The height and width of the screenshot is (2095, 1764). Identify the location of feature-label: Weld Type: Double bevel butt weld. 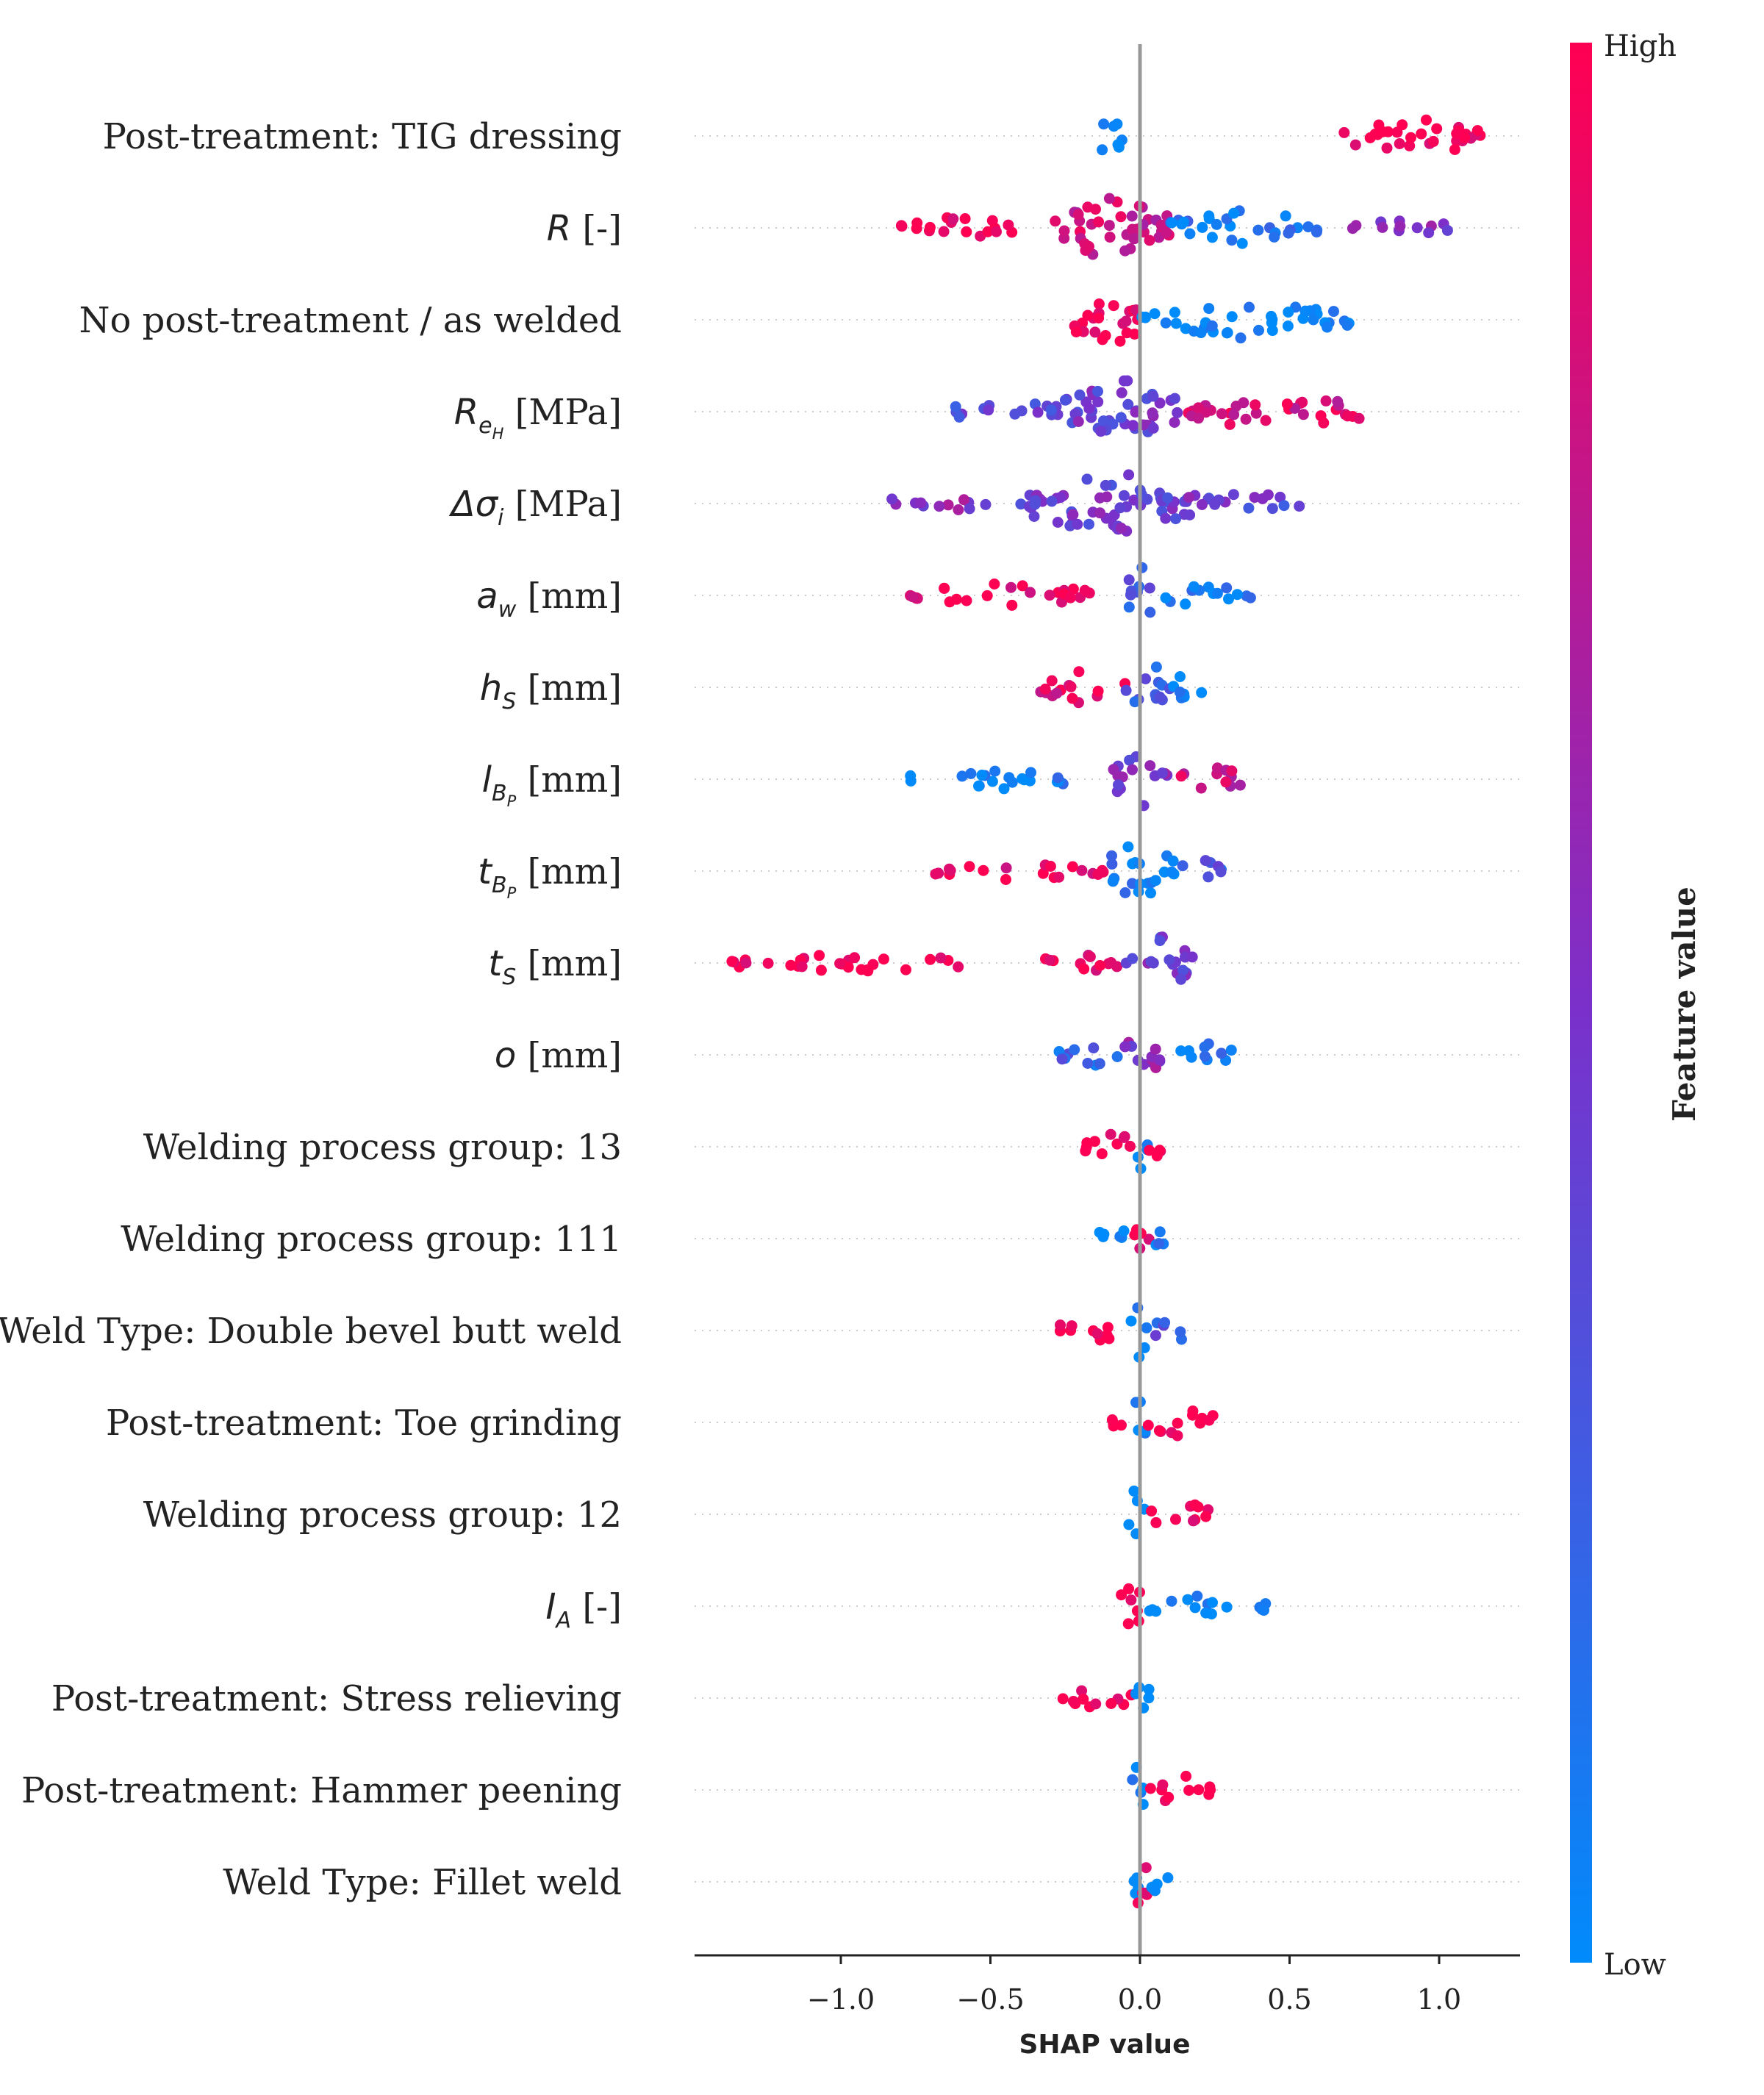
(311, 1331).